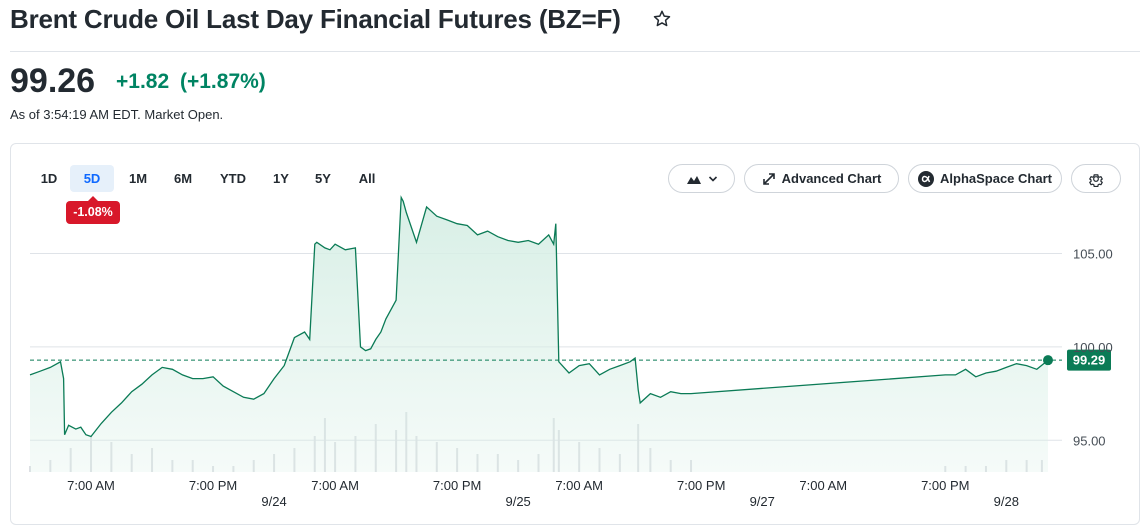 The height and width of the screenshot is (525, 1140). I want to click on chart-settings-button, so click(1096, 178).